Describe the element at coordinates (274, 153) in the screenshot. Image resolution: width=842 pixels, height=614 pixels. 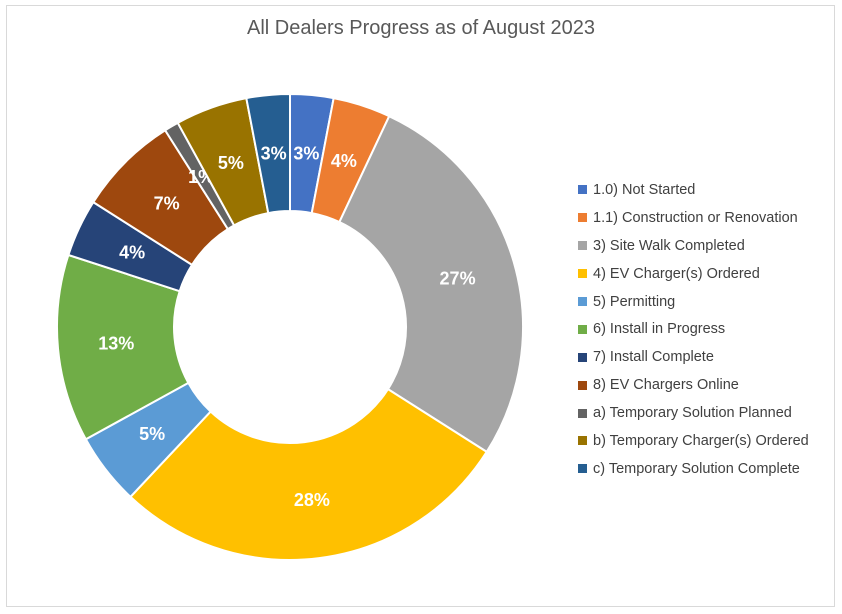
I see `slice-label-10: 3%` at that location.